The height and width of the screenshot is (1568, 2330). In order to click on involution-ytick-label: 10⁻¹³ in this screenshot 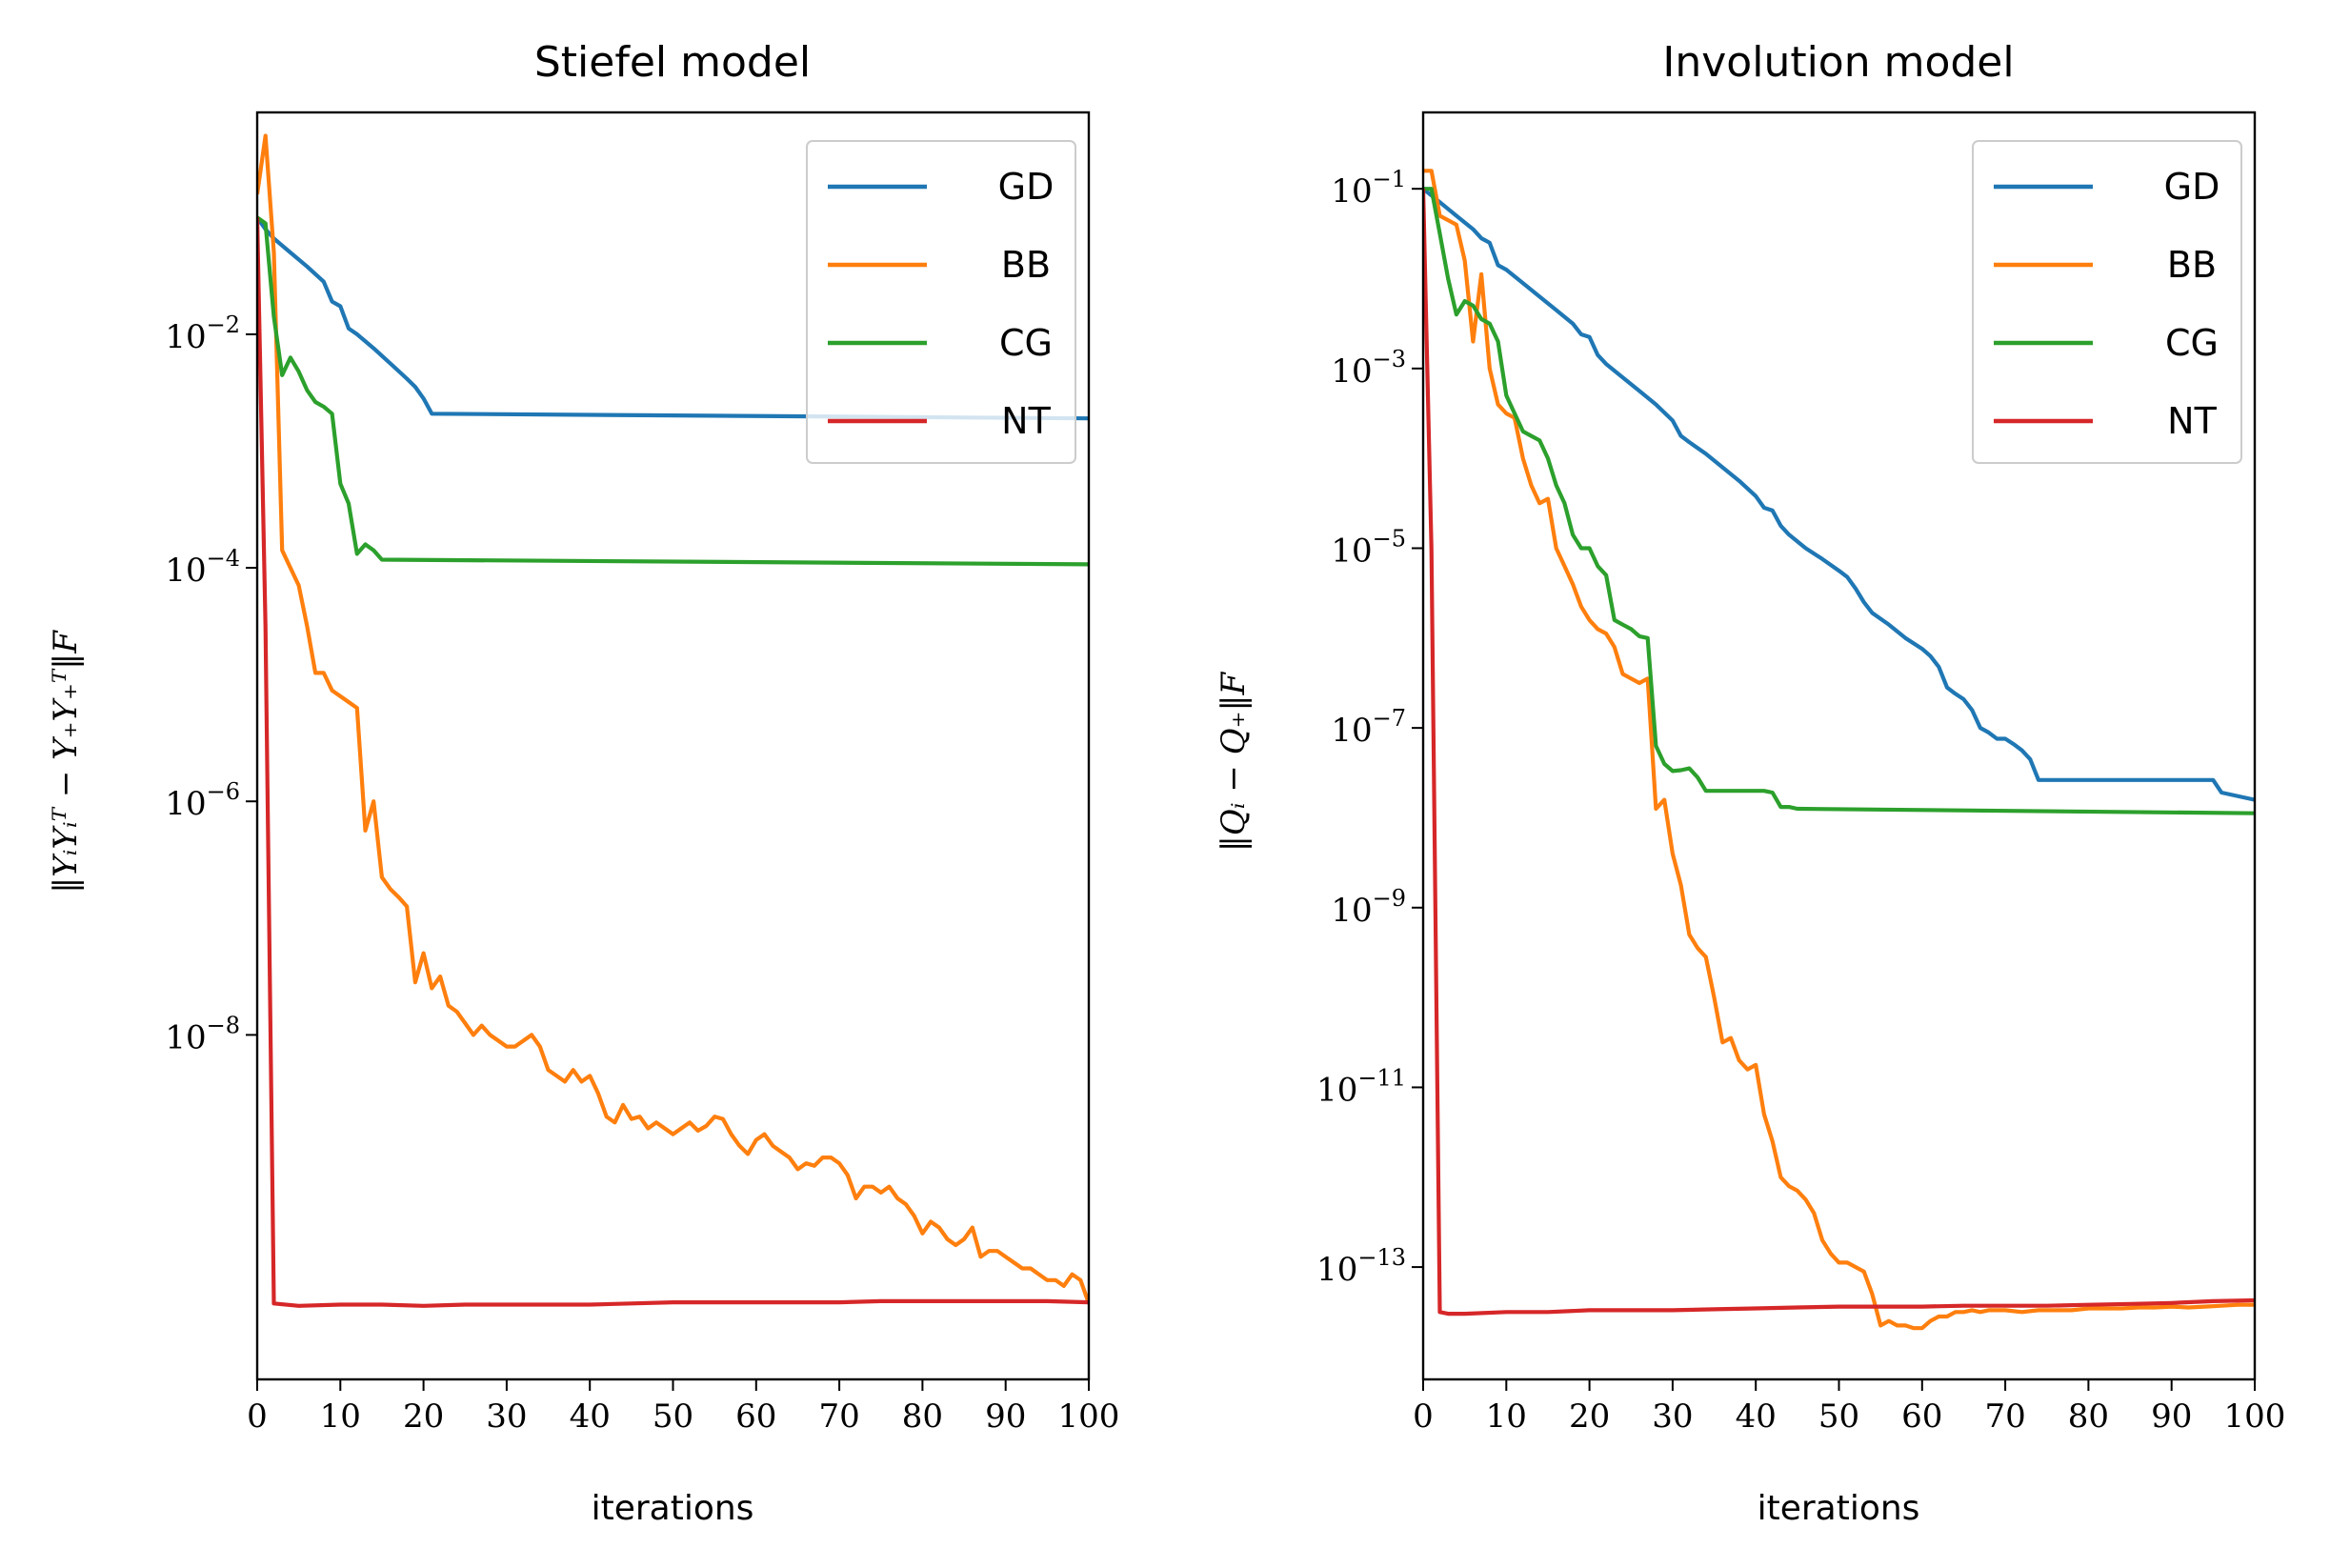, I will do `click(1361, 1266)`.